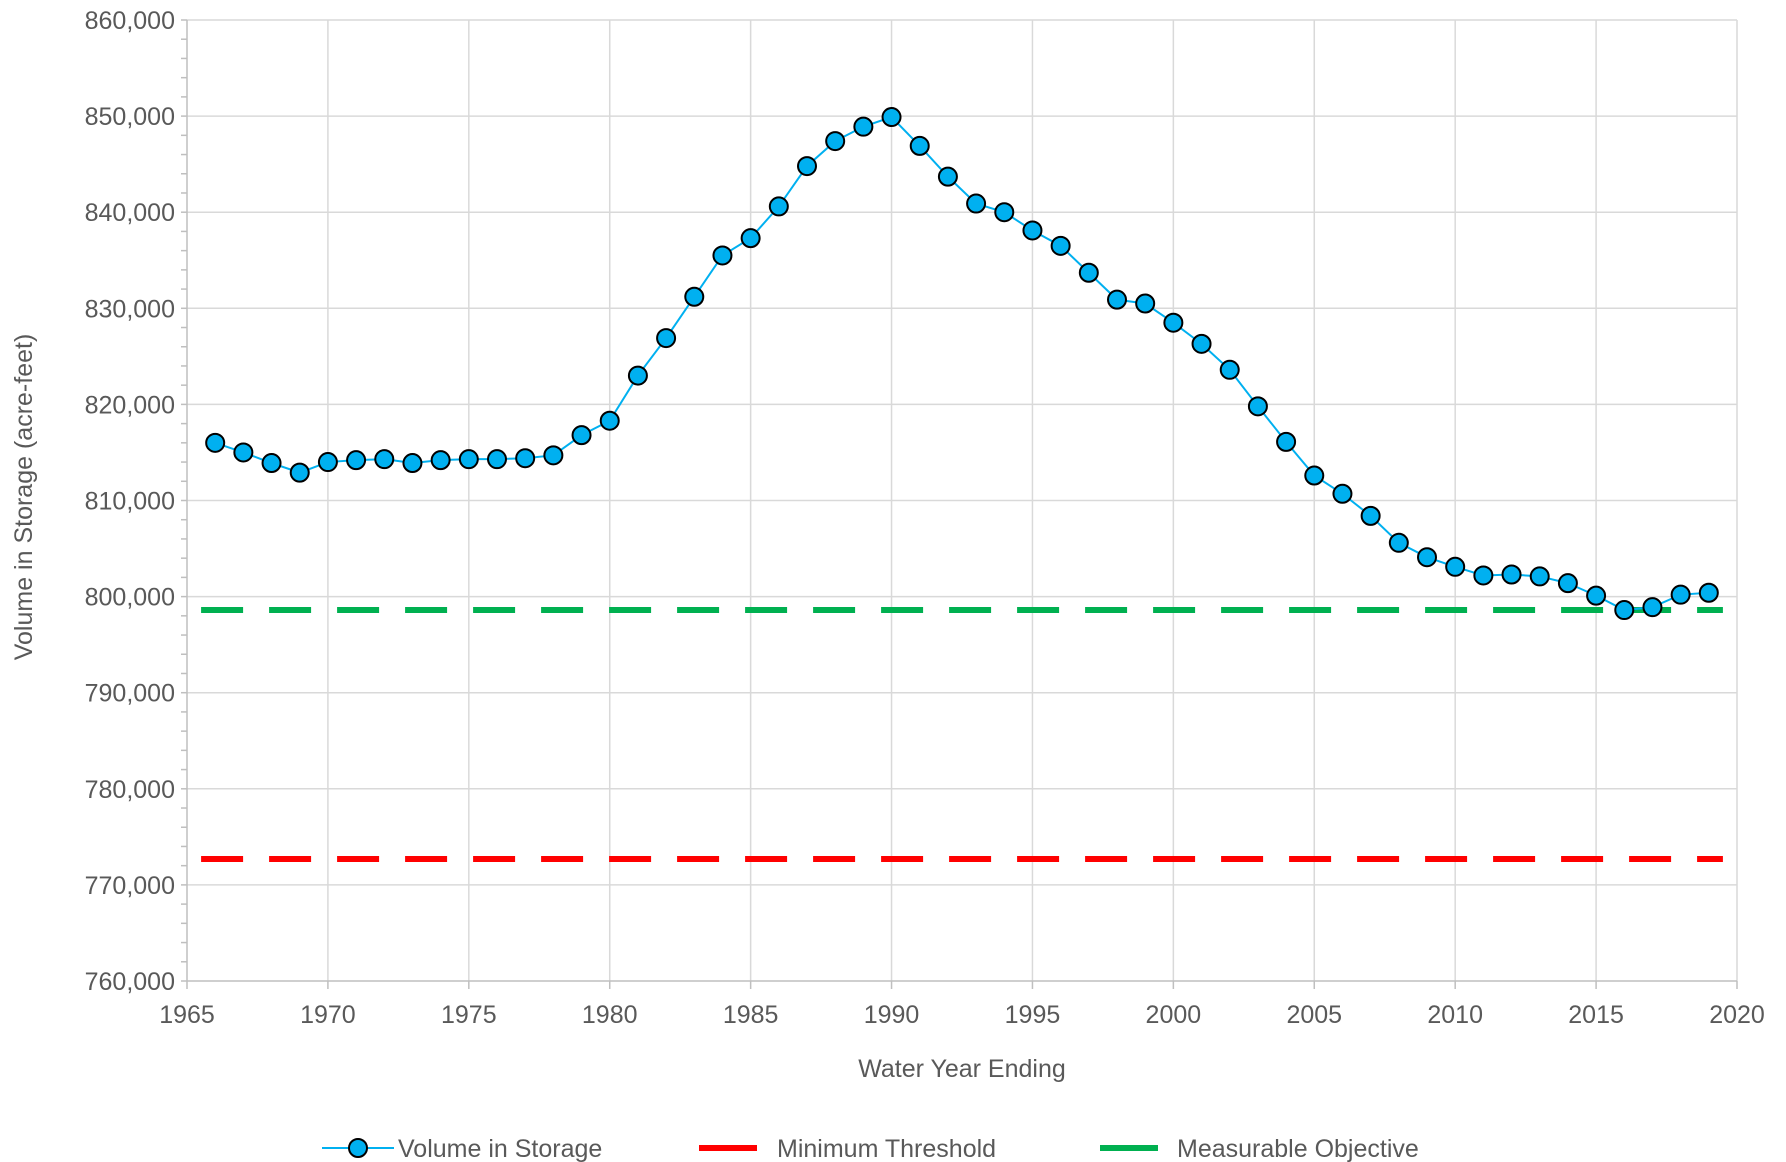  What do you see at coordinates (130, 21) in the screenshot?
I see `y-tick-label: 860,000` at bounding box center [130, 21].